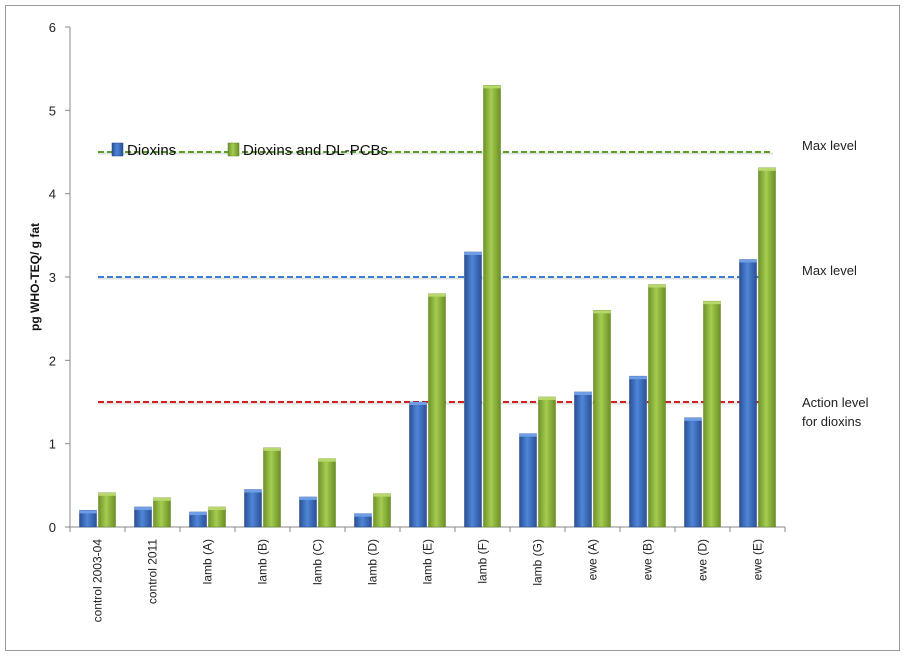 Image resolution: width=907 pixels, height=657 pixels. I want to click on legend-label-dioxins-dl-pcbs: Dioxins and DL-PCBs, so click(315, 150).